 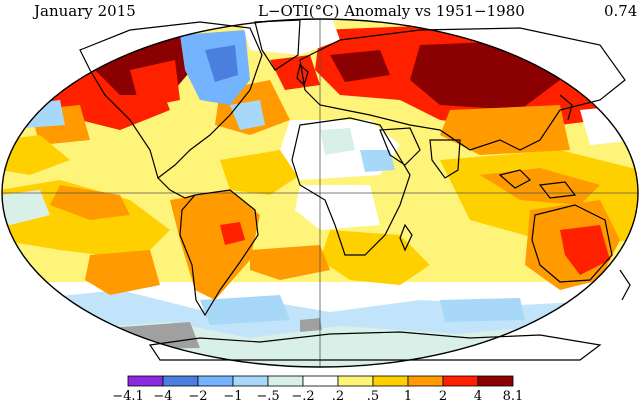 I want to click on legend-tick-label: .5, so click(x=373, y=396).